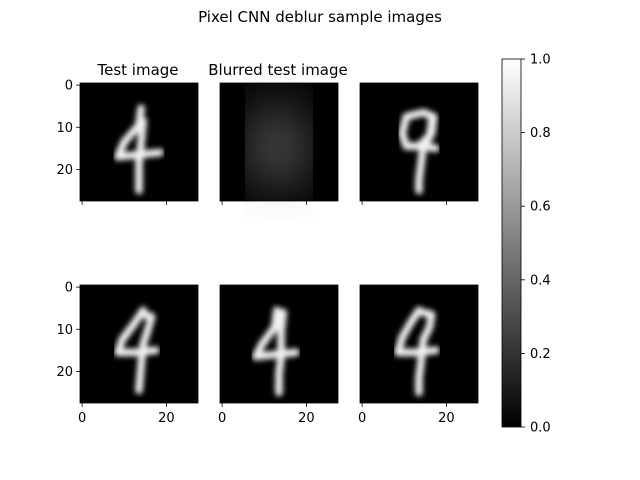 This screenshot has height=480, width=640. Describe the element at coordinates (536, 244) in the screenshot. I see `colorbar-ticks: 0.0 0.2 0.4 0.6 0.8 1.0` at that location.